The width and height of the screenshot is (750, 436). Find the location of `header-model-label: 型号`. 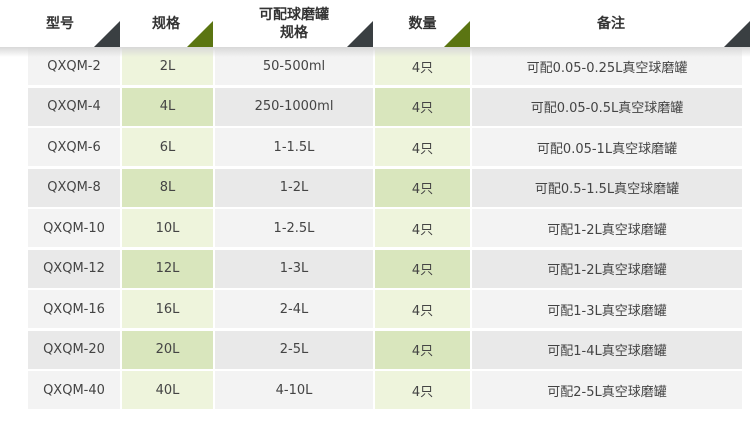

header-model-label: 型号 is located at coordinates (60, 23).